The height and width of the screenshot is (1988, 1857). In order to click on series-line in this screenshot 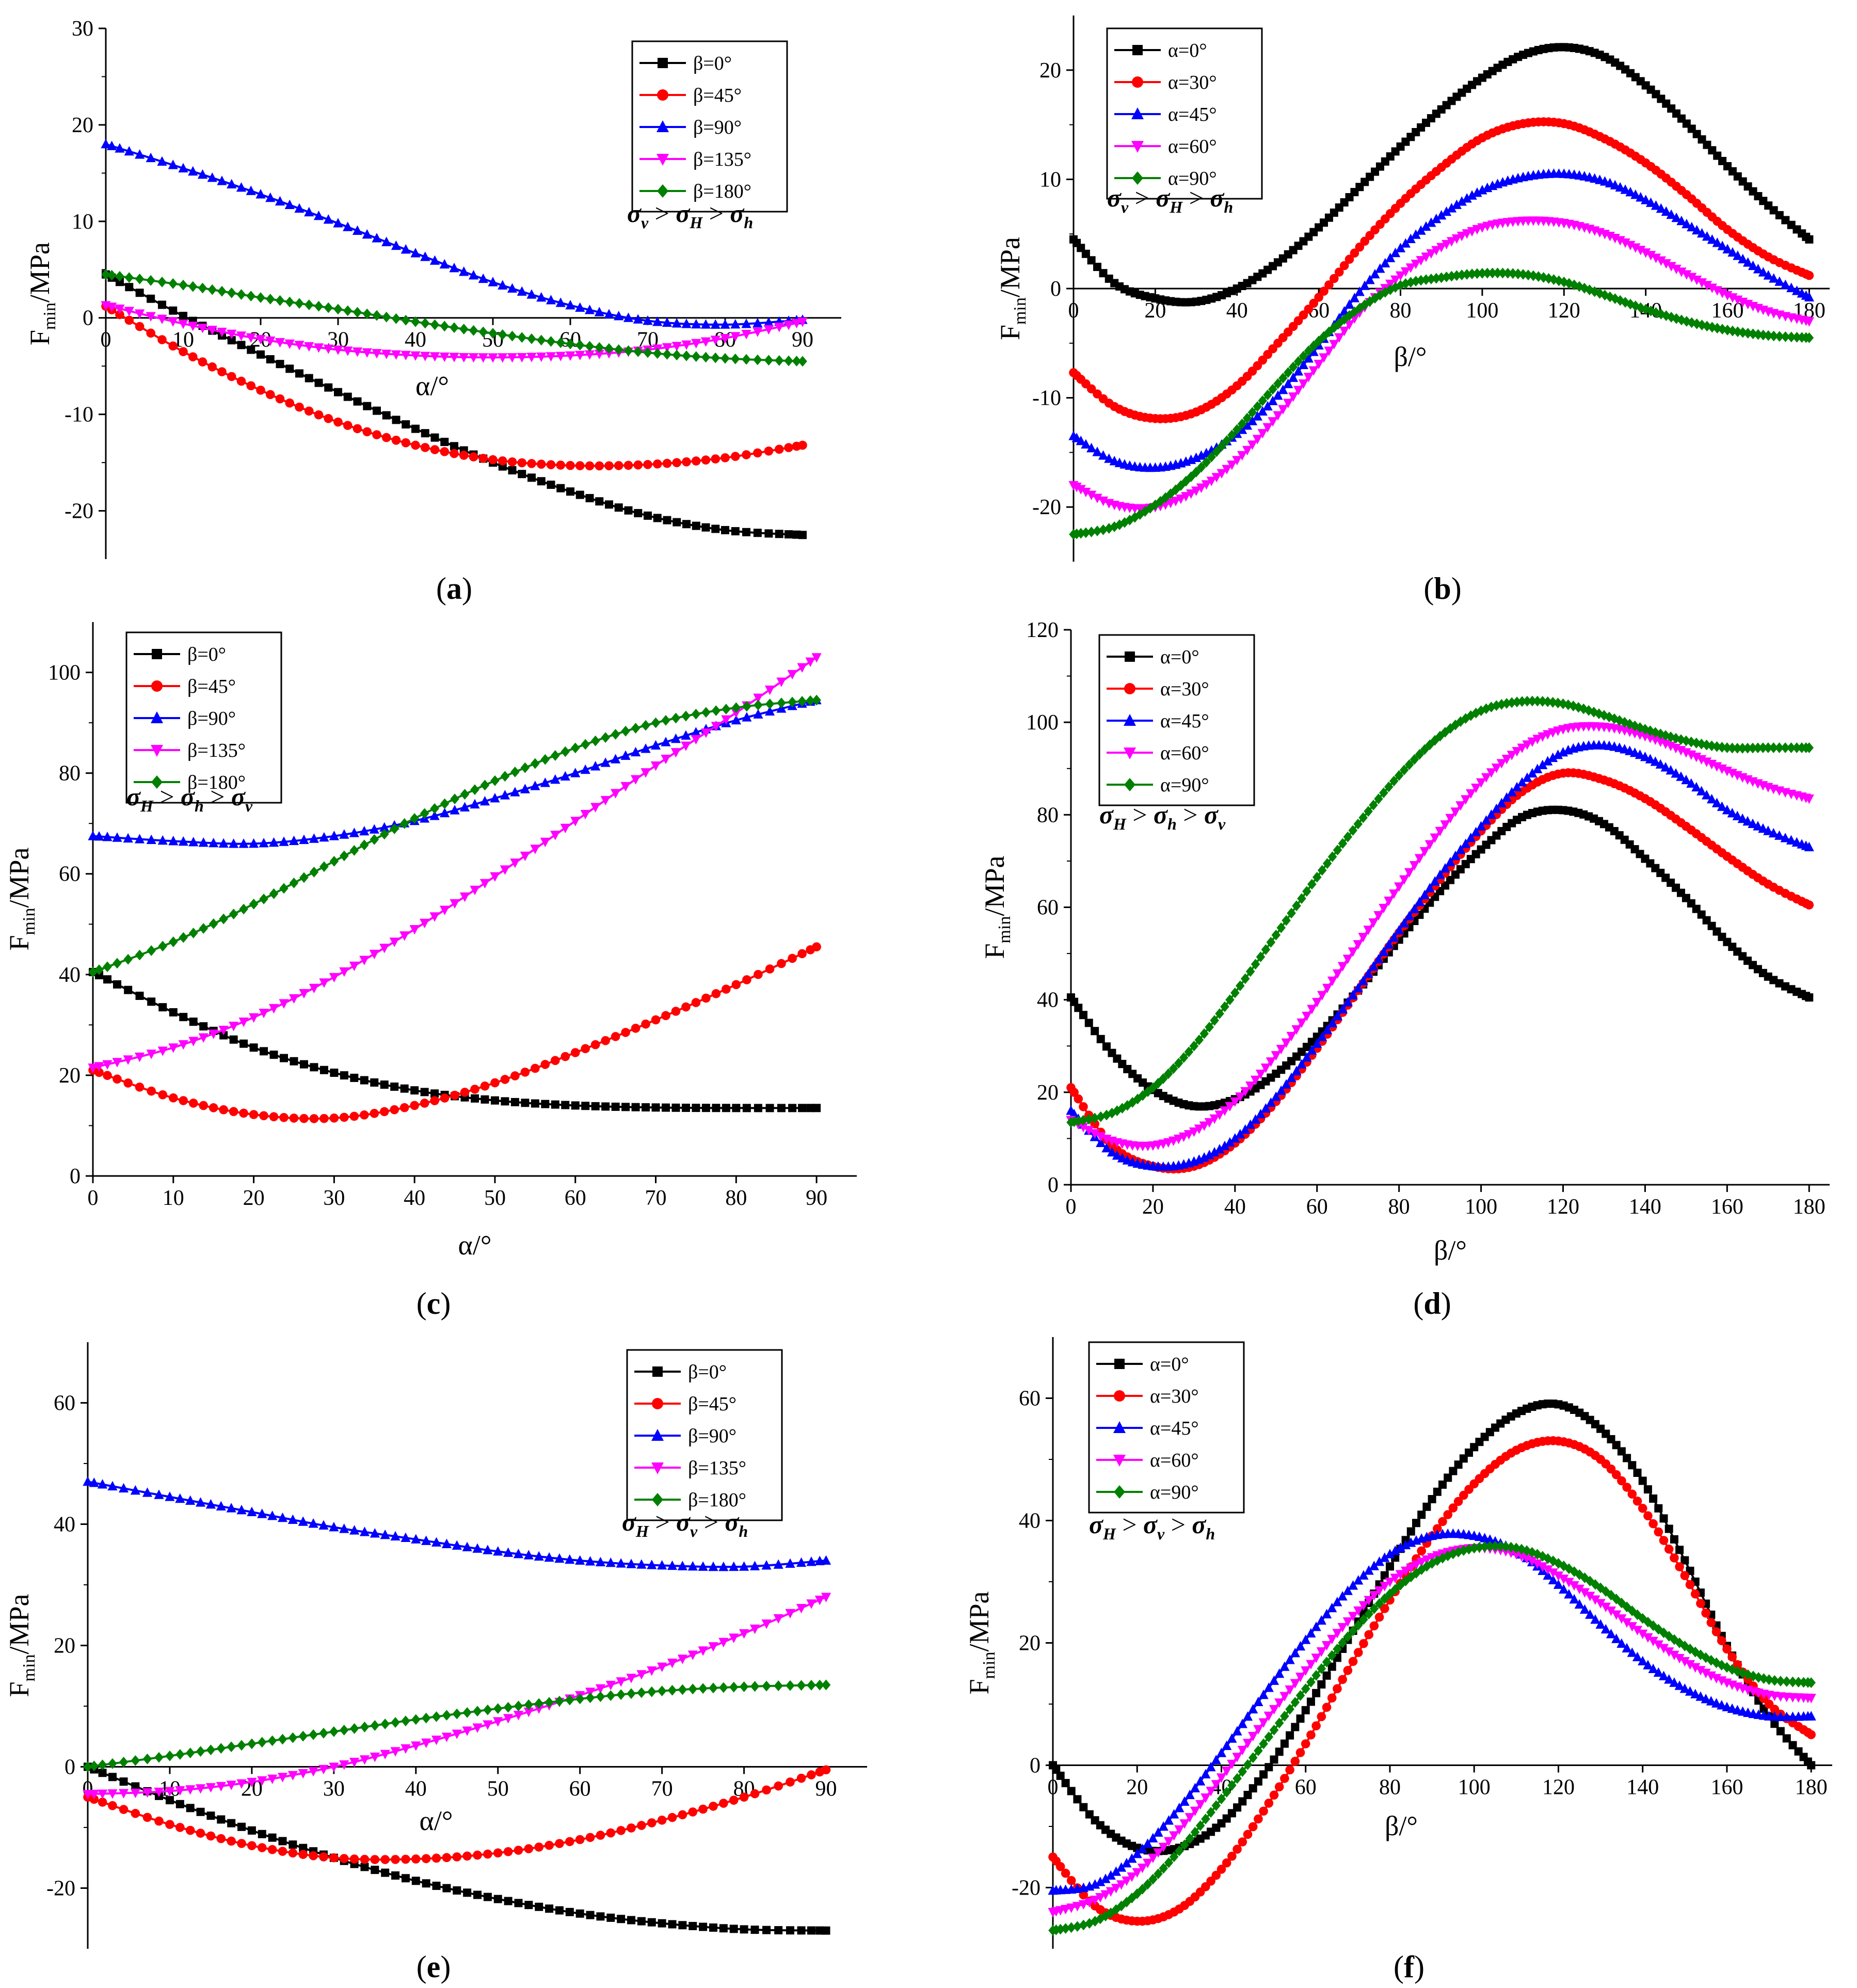, I will do `click(457, 1725)`.